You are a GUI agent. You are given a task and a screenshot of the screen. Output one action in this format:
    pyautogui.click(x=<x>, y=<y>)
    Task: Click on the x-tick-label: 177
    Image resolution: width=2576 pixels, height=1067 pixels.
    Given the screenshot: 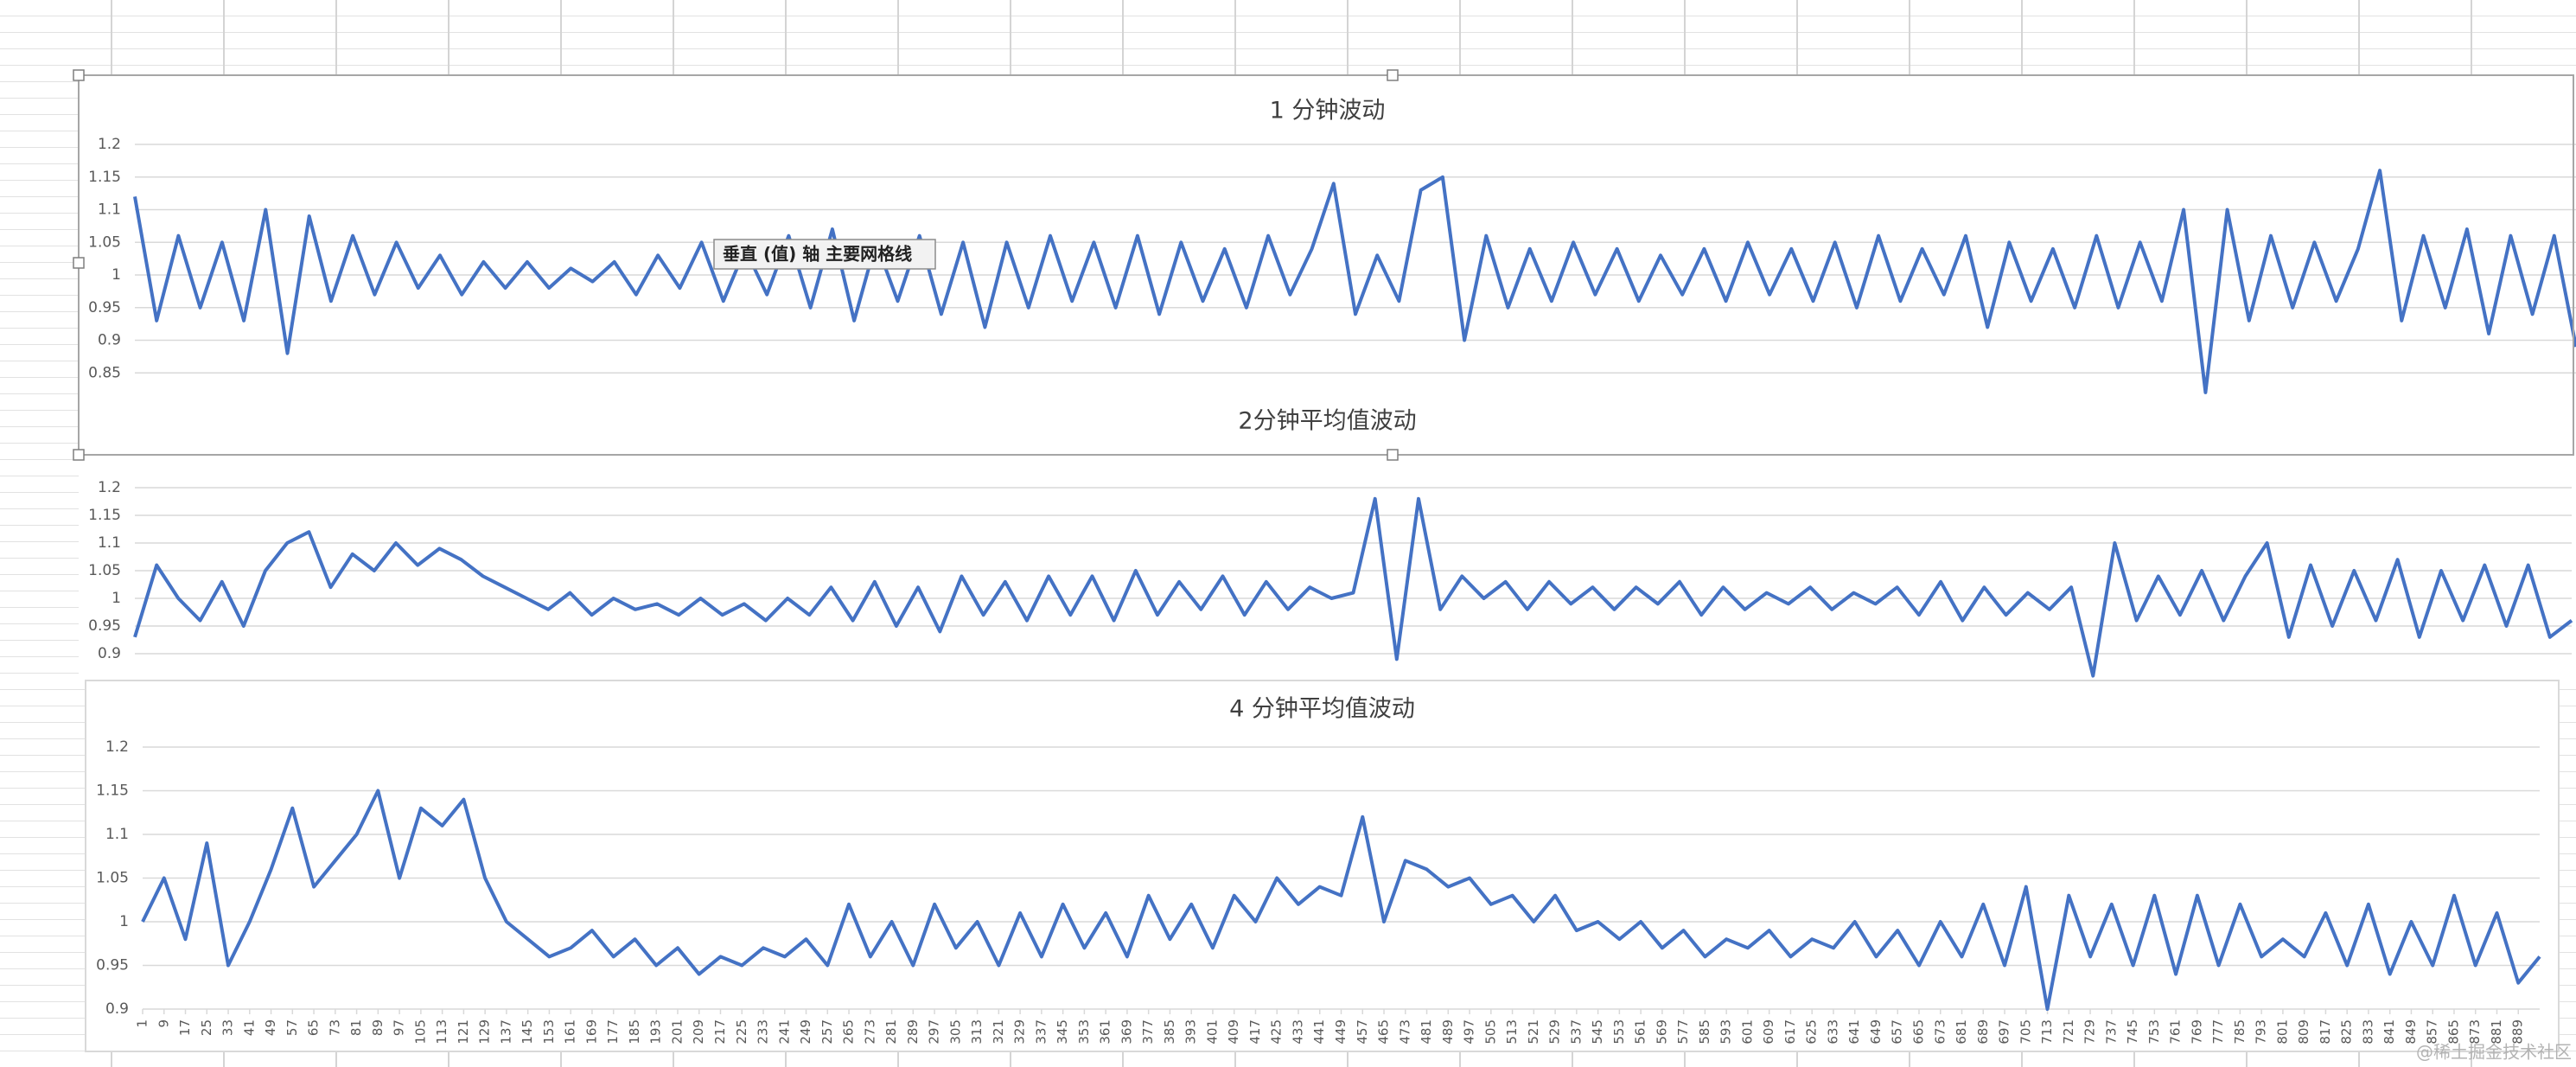 What is the action you would take?
    pyautogui.click(x=613, y=1032)
    